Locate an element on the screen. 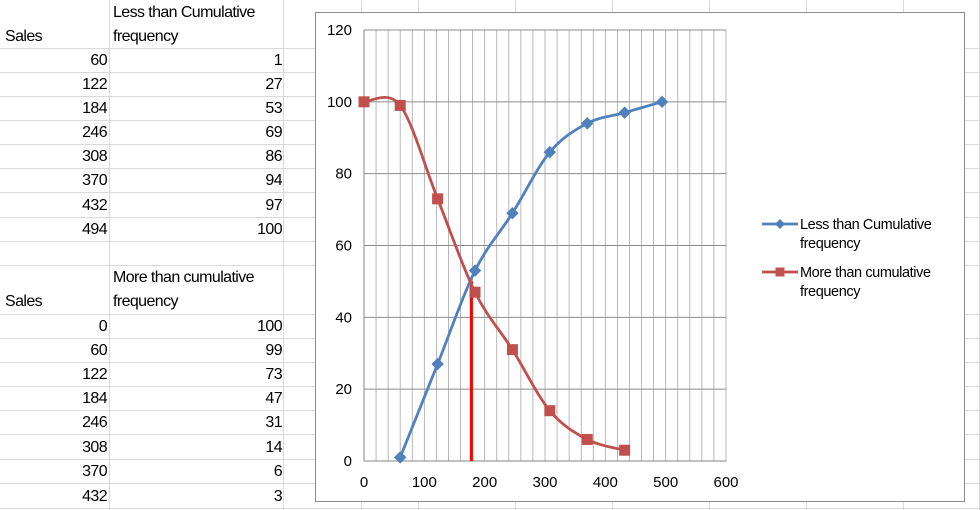 The height and width of the screenshot is (510, 980). table2-sales-cell: 184 is located at coordinates (95, 398).